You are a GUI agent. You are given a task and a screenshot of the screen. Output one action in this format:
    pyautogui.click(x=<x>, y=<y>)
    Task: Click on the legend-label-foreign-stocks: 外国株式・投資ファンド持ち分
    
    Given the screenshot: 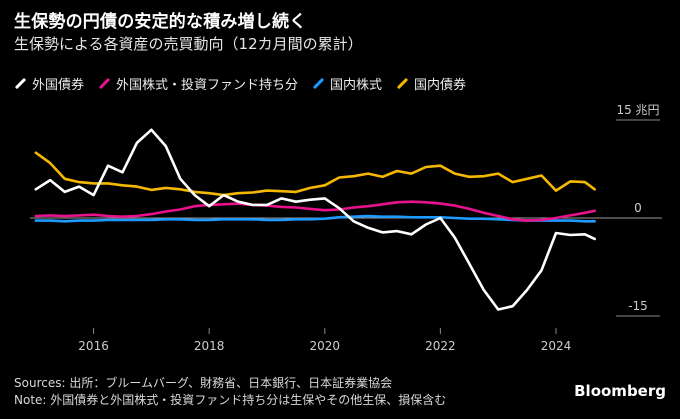 What is the action you would take?
    pyautogui.click(x=207, y=85)
    